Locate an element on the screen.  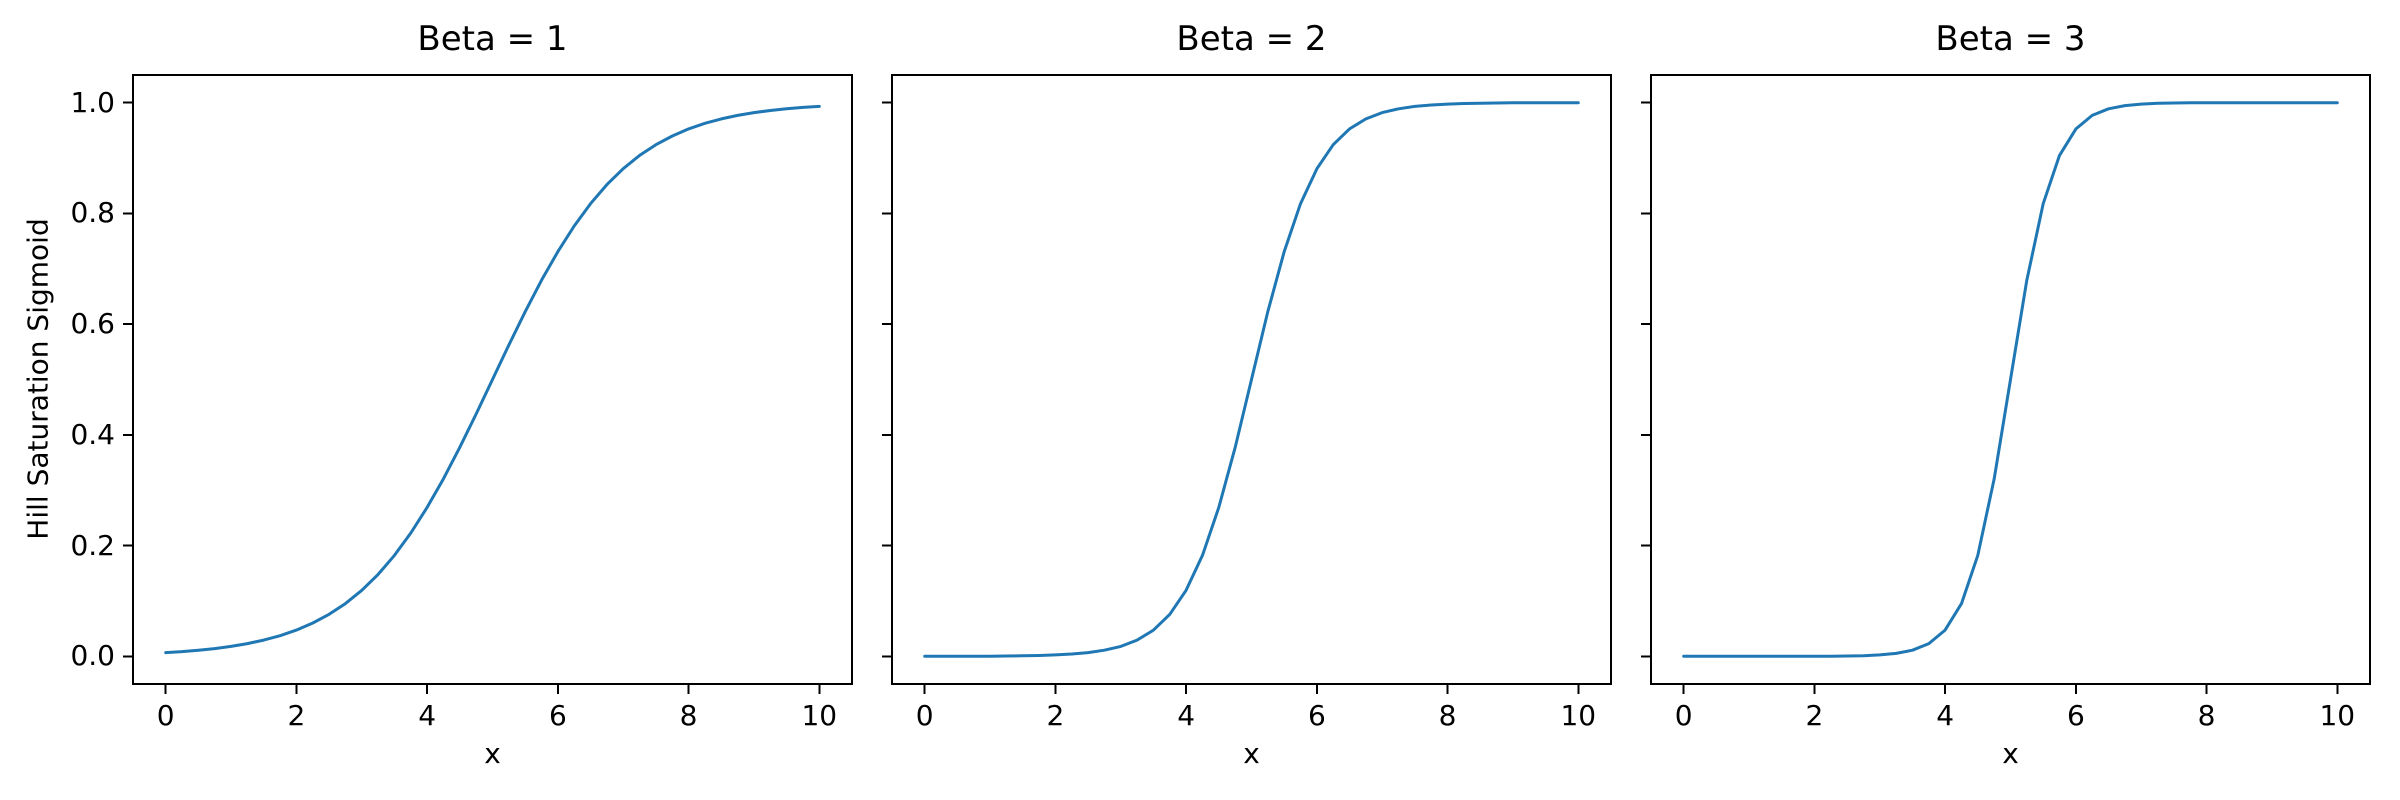
subplot-1-title: Beta = 1 is located at coordinates (492, 39).